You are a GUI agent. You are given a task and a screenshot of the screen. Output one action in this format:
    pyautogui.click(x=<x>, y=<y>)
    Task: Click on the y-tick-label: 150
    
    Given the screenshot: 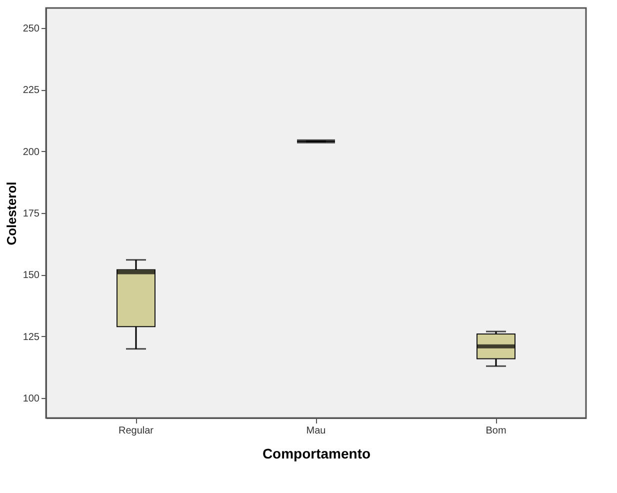 What is the action you would take?
    pyautogui.click(x=31, y=276)
    